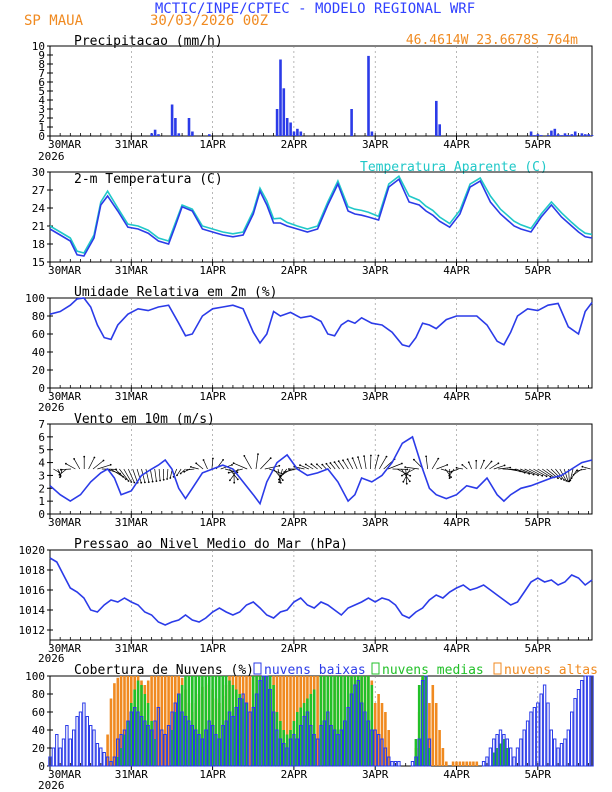 The width and height of the screenshot is (612, 792). I want to click on y-tick-label: 9, so click(41, 55).